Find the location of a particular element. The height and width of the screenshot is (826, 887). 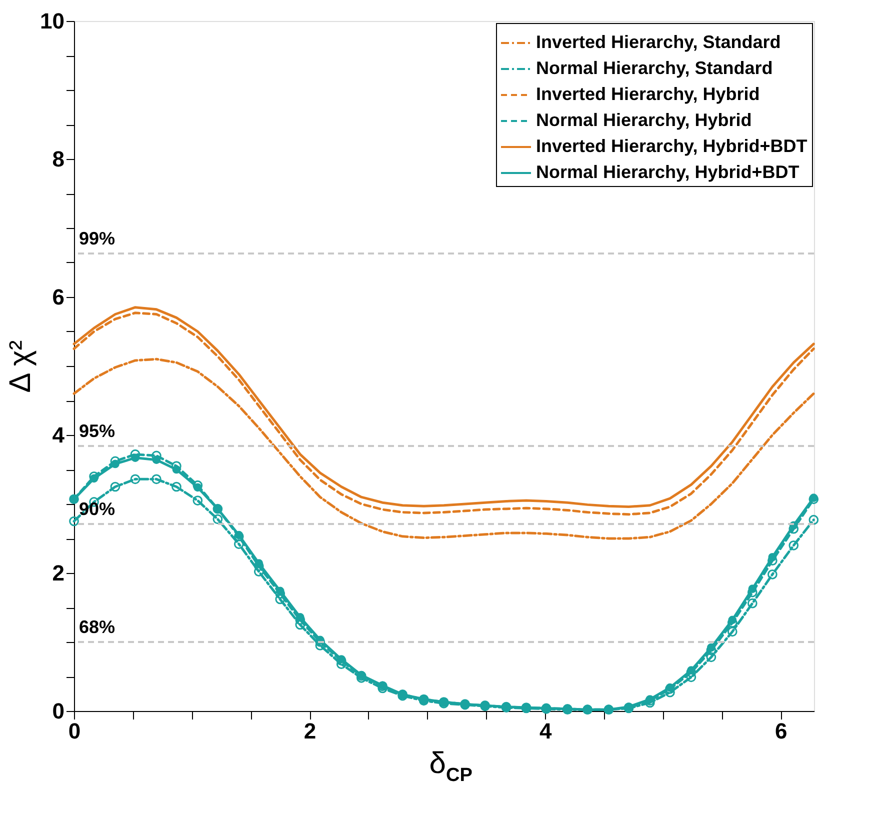

y-axis-title: Δ χ² is located at coordinates (21, 366).